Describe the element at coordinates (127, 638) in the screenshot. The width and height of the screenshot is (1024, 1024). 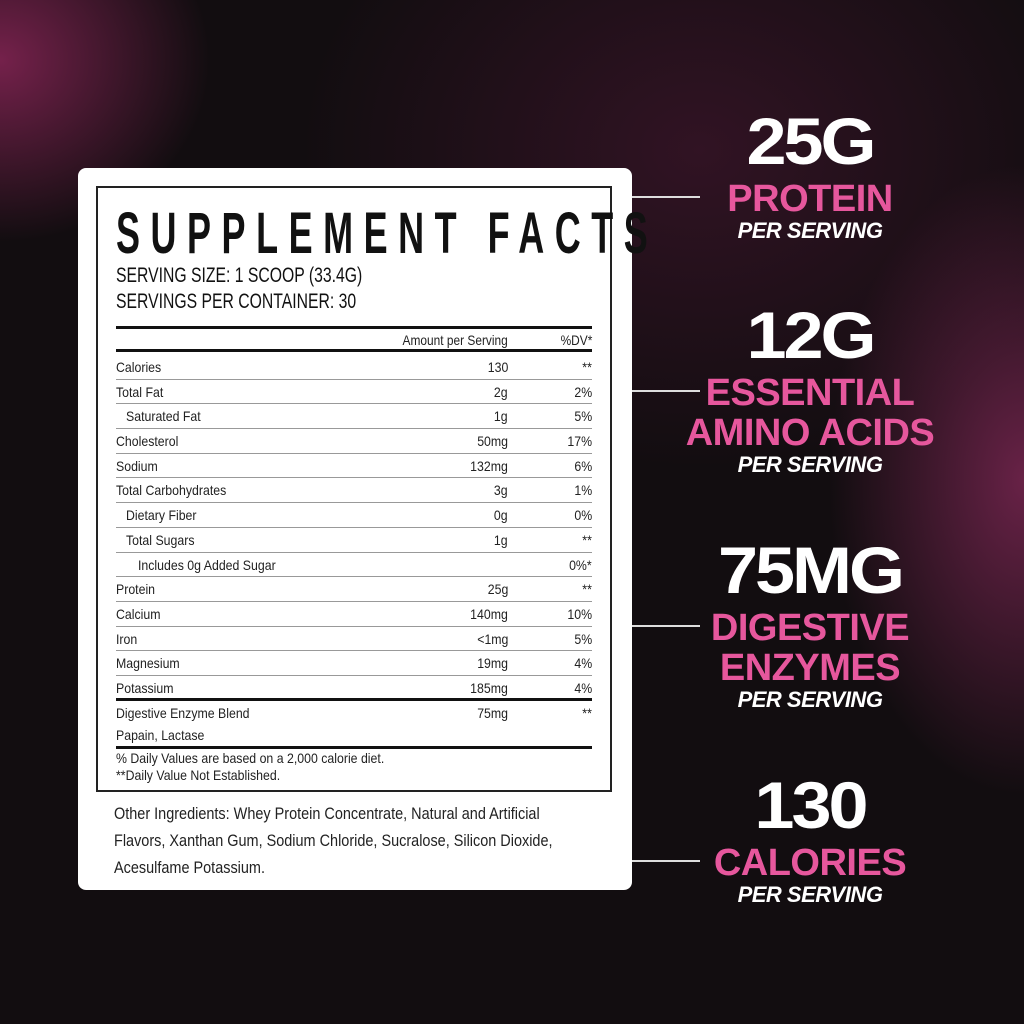
I see `nutrient-name: Iron` at that location.